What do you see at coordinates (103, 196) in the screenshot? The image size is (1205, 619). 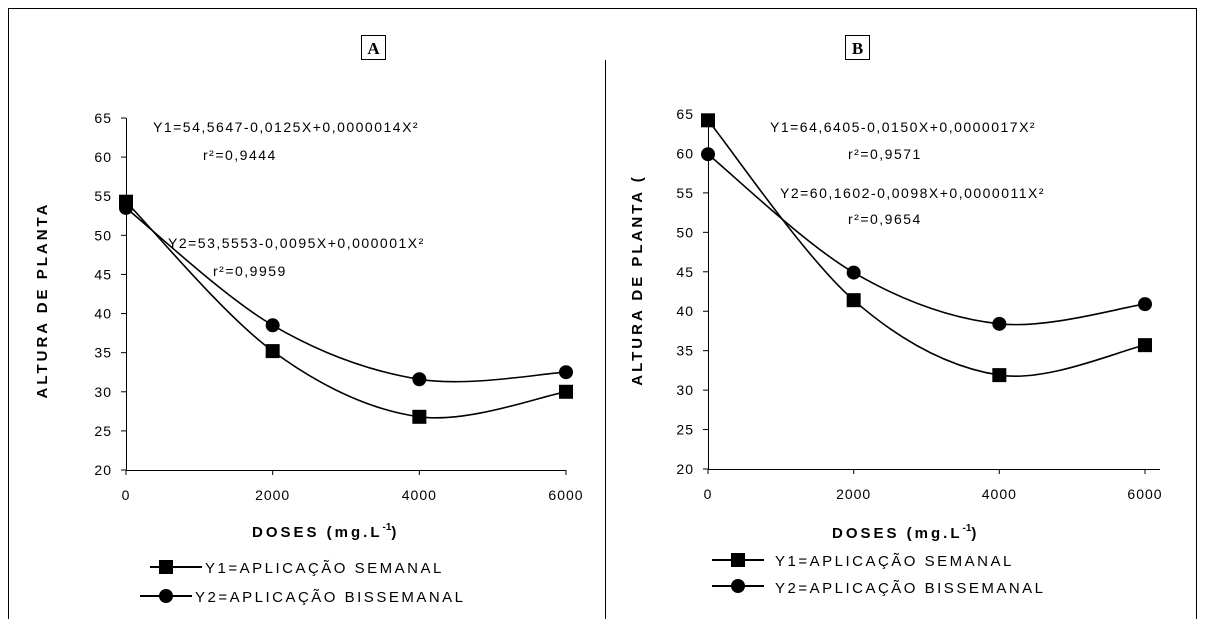 I see `y-tick-label-a: 55` at bounding box center [103, 196].